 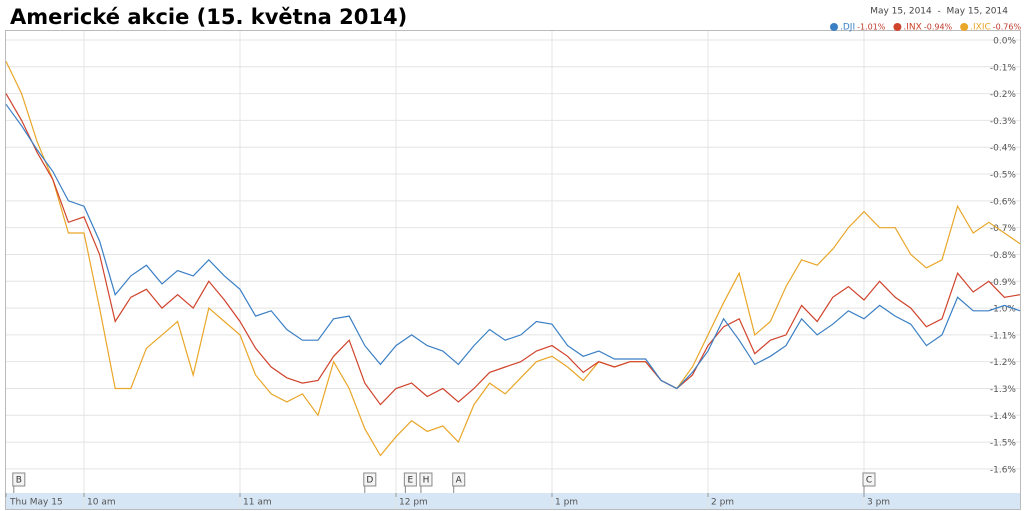 I want to click on y-tick-label: 0.0%, so click(x=1004, y=42).